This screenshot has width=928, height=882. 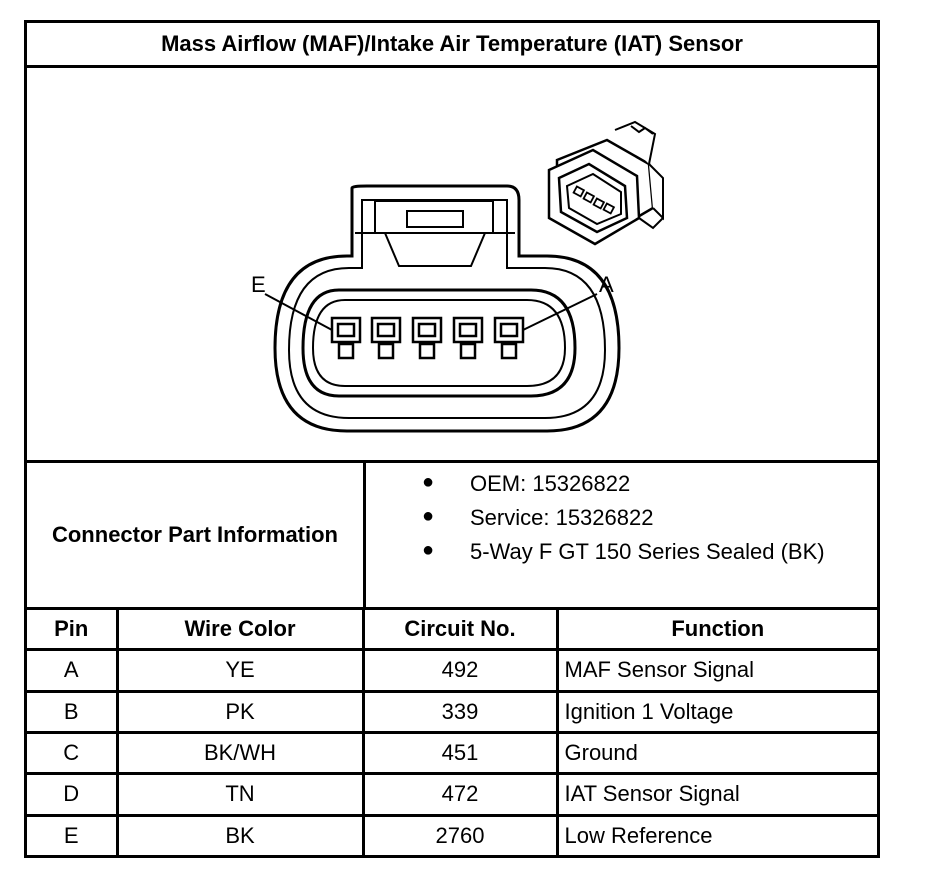 I want to click on cell-wire-color: YE, so click(x=240, y=670).